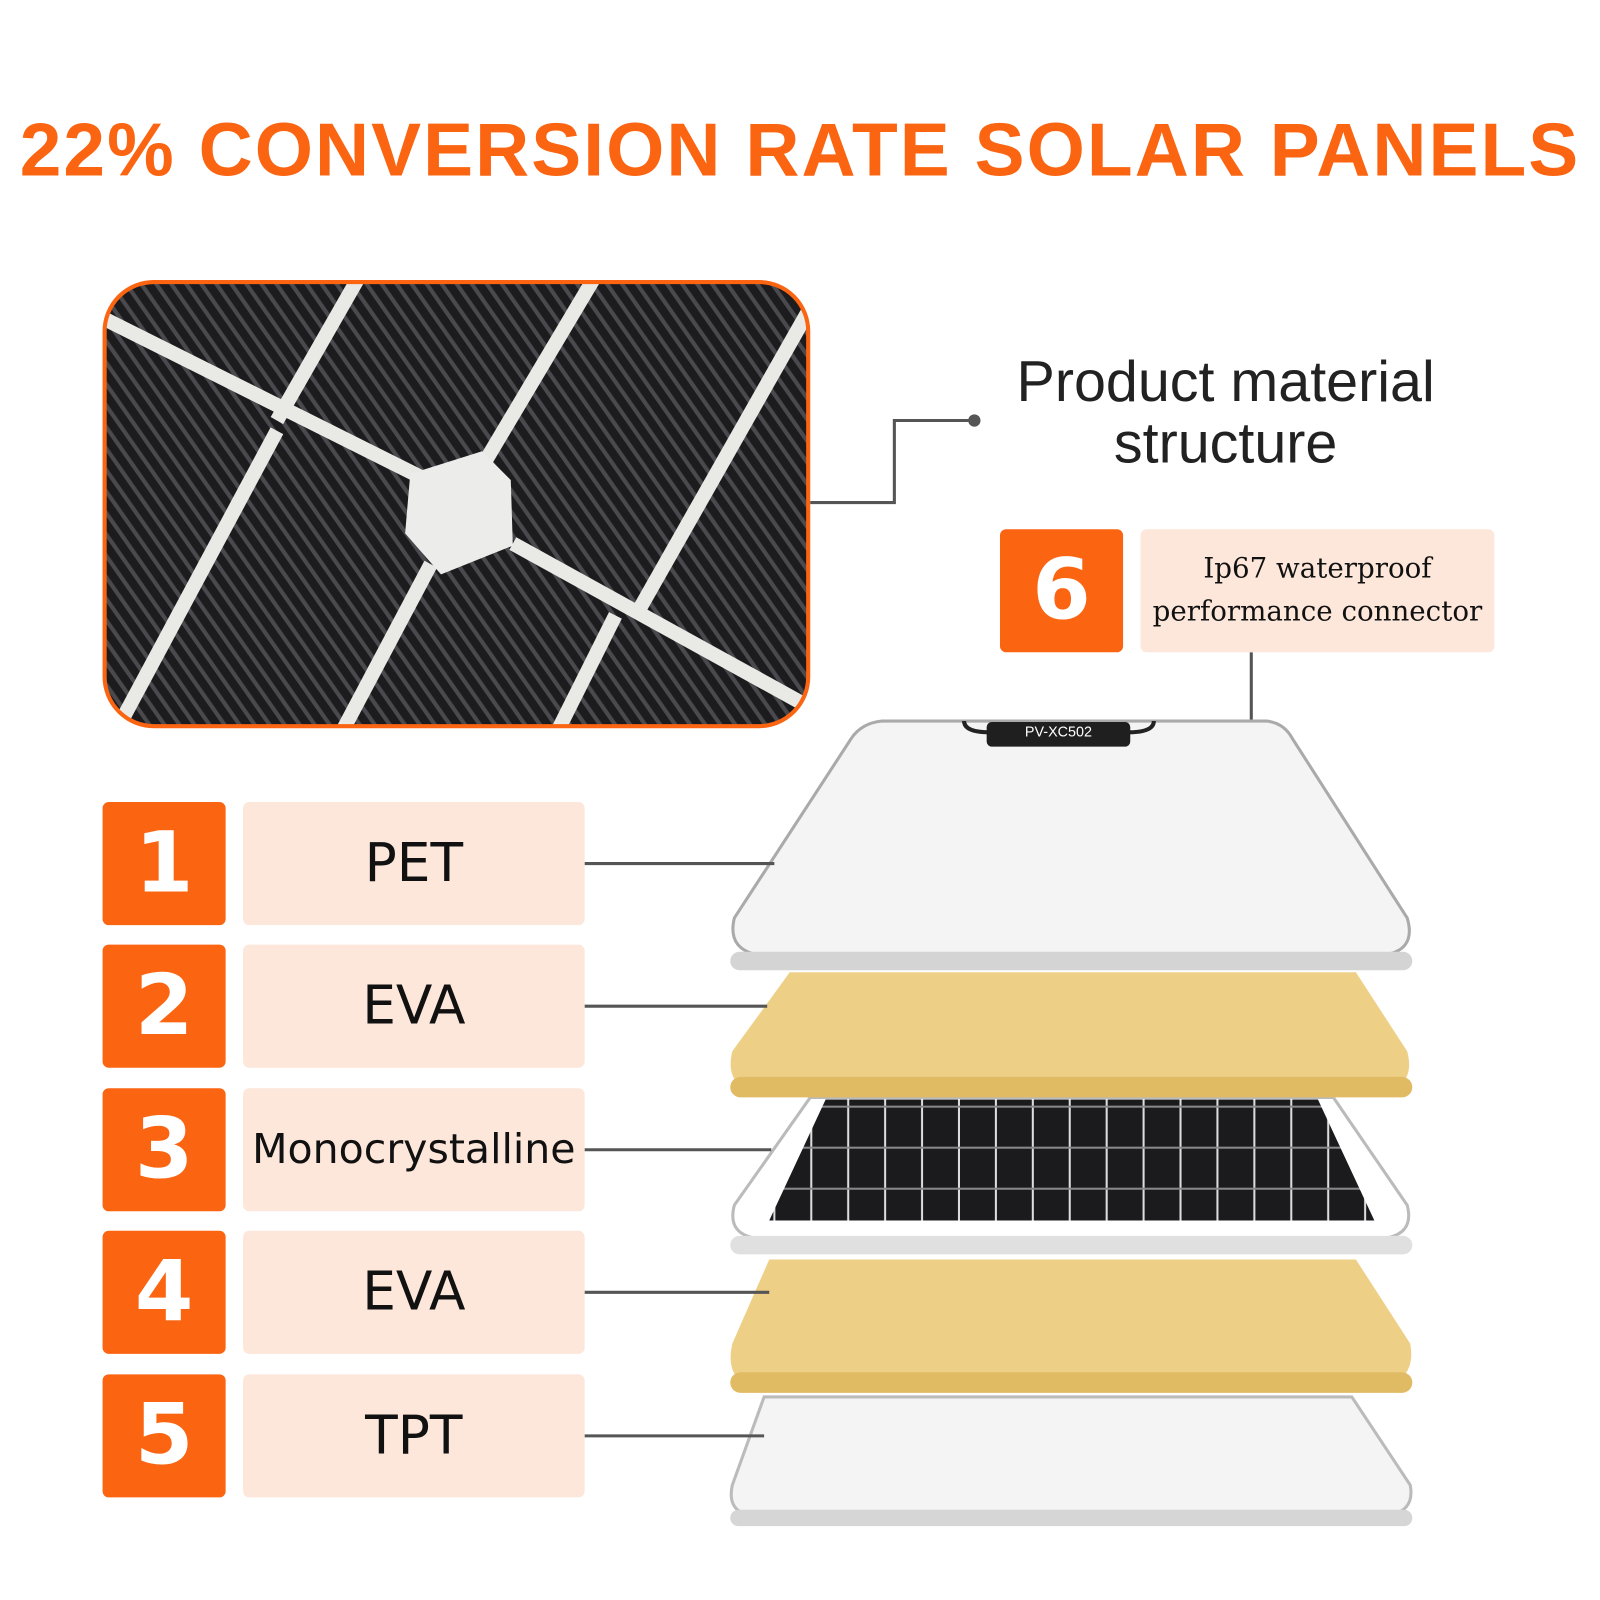 This screenshot has height=1600, width=1600. Describe the element at coordinates (1317, 591) in the screenshot. I see `connector-label: Ip67 waterproof performance connector` at that location.